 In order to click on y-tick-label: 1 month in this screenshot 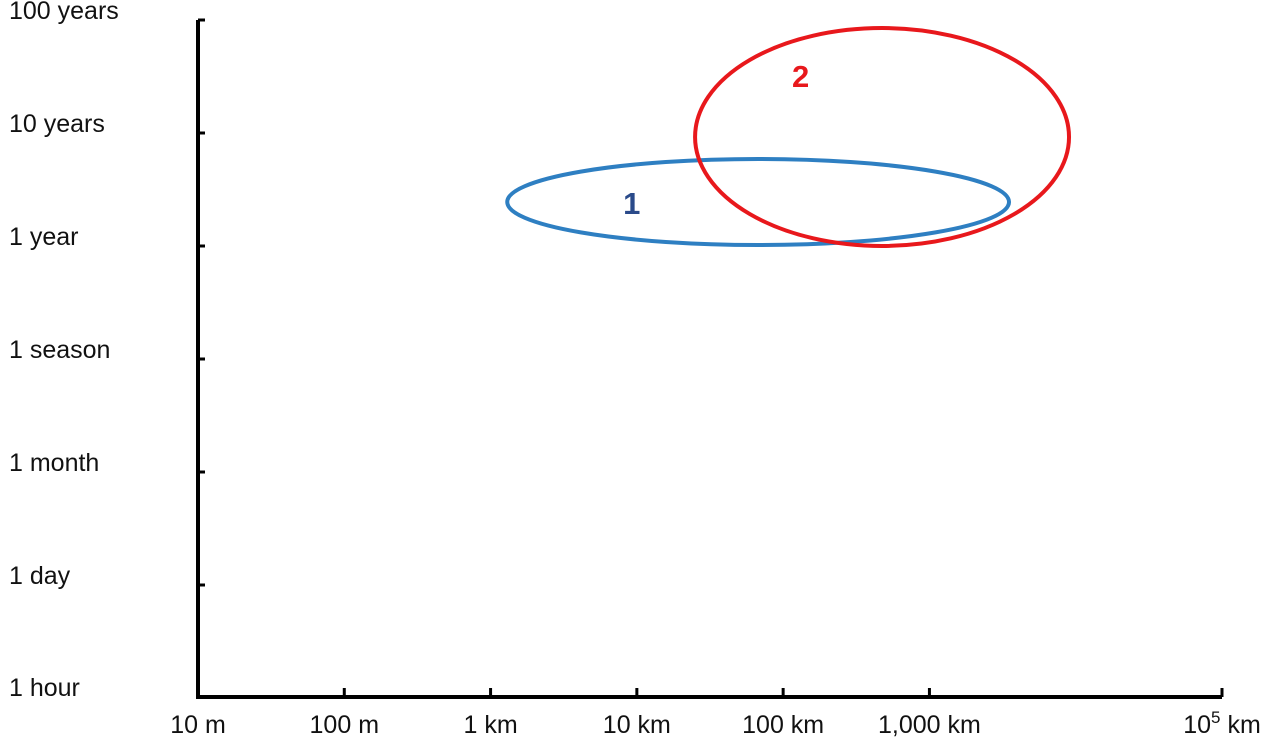, I will do `click(54, 463)`.